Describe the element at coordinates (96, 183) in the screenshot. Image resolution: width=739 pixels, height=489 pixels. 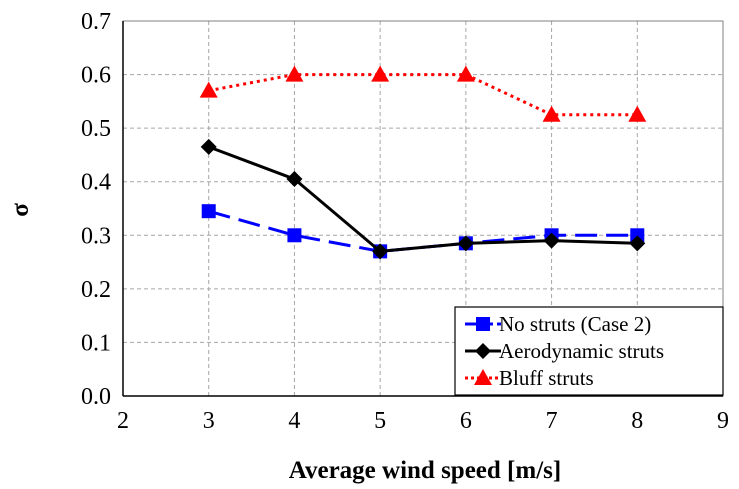
I see `y-tick-label: 0.4` at that location.